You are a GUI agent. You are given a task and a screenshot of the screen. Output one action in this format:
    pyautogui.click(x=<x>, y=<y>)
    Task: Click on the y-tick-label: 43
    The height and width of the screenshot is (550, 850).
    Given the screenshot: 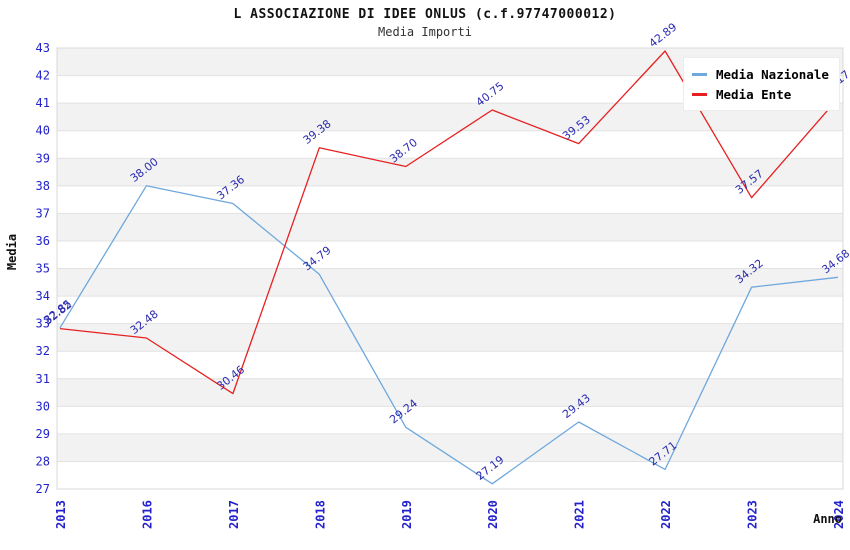 What is the action you would take?
    pyautogui.click(x=43, y=48)
    